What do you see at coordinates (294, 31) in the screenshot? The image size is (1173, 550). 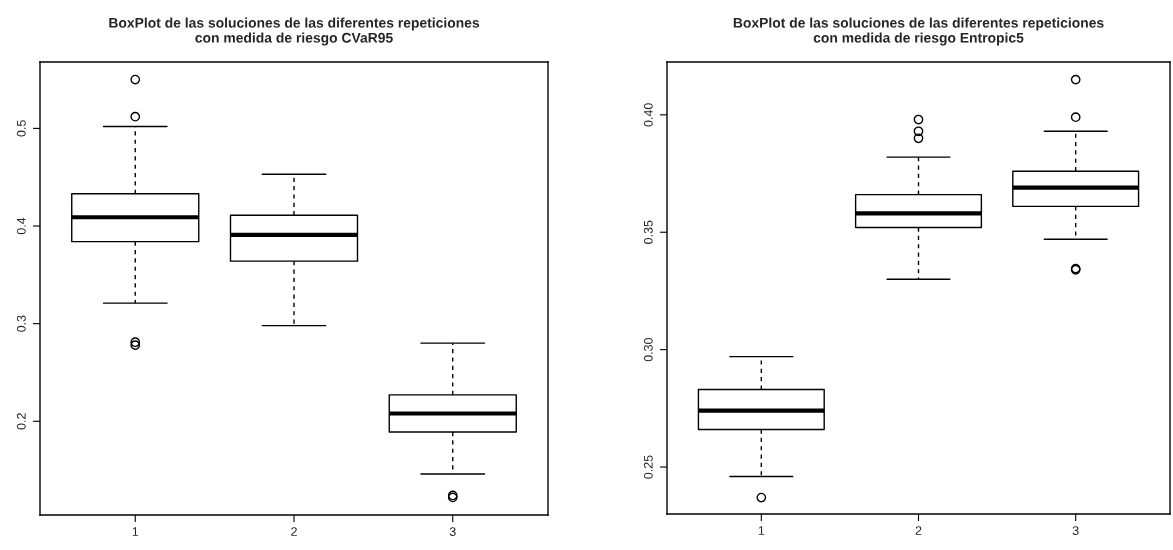 I see `chart-title: BoxPlot de las soluciones de las diferentes repeticiones con medida de riesgo CVaR95` at bounding box center [294, 31].